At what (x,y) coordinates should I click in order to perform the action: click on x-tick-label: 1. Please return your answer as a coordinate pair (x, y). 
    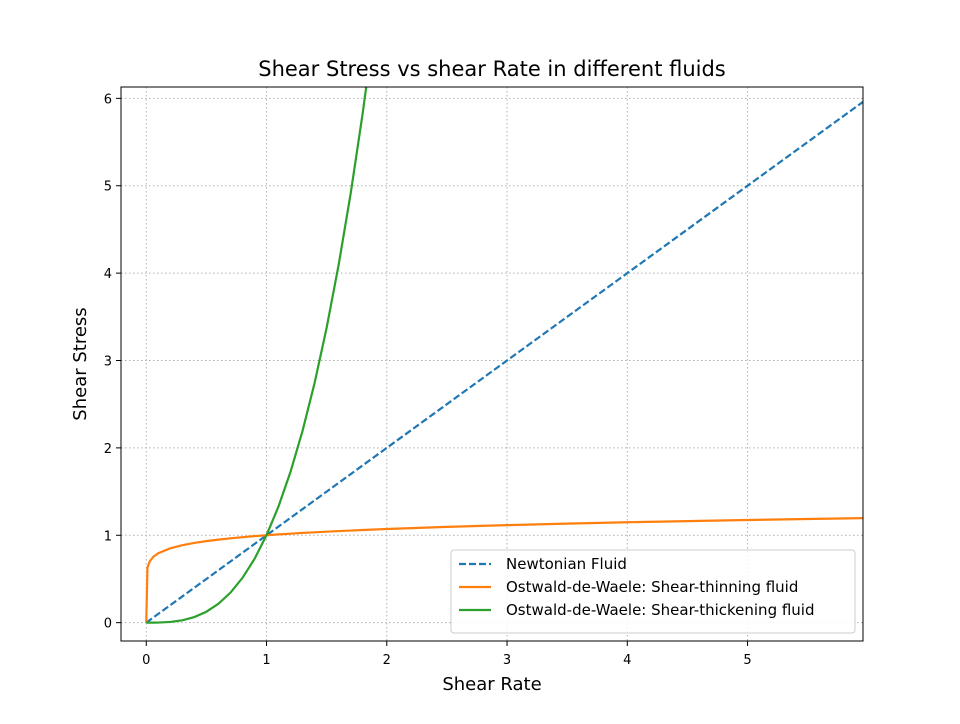
    Looking at the image, I should click on (266, 660).